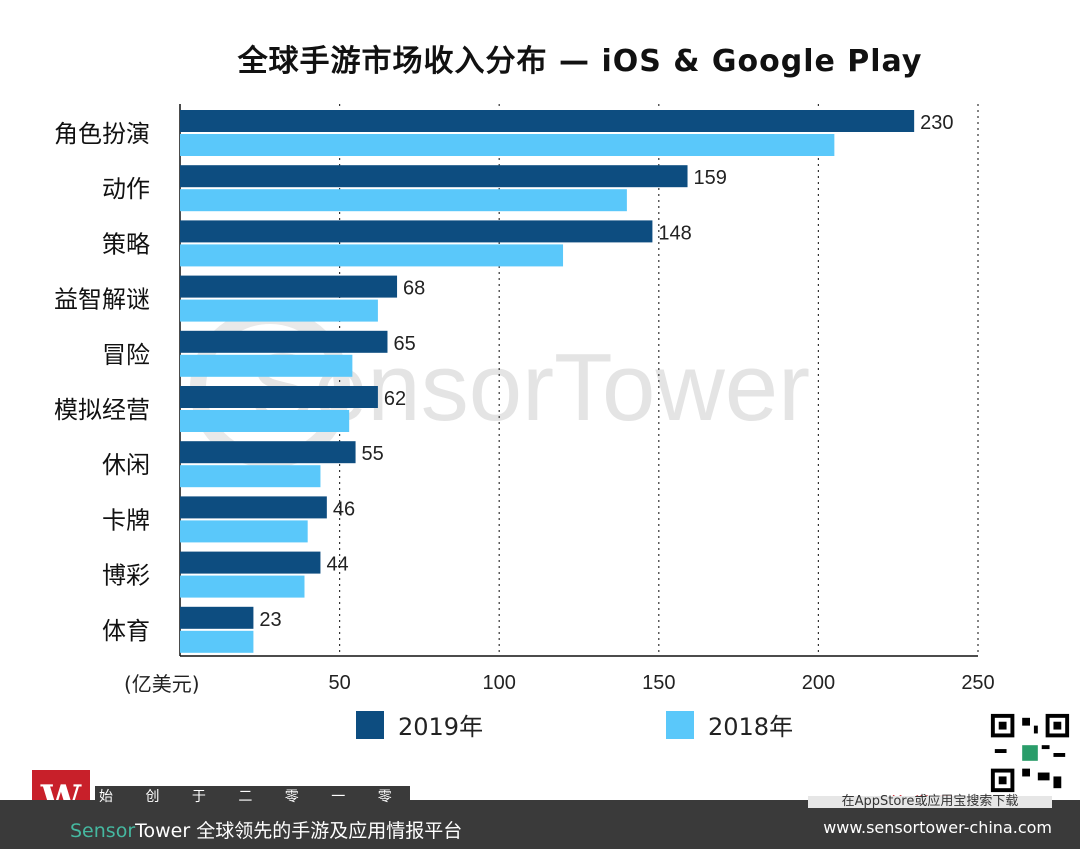  I want to click on legend-label-2019: 2019年, so click(441, 727).